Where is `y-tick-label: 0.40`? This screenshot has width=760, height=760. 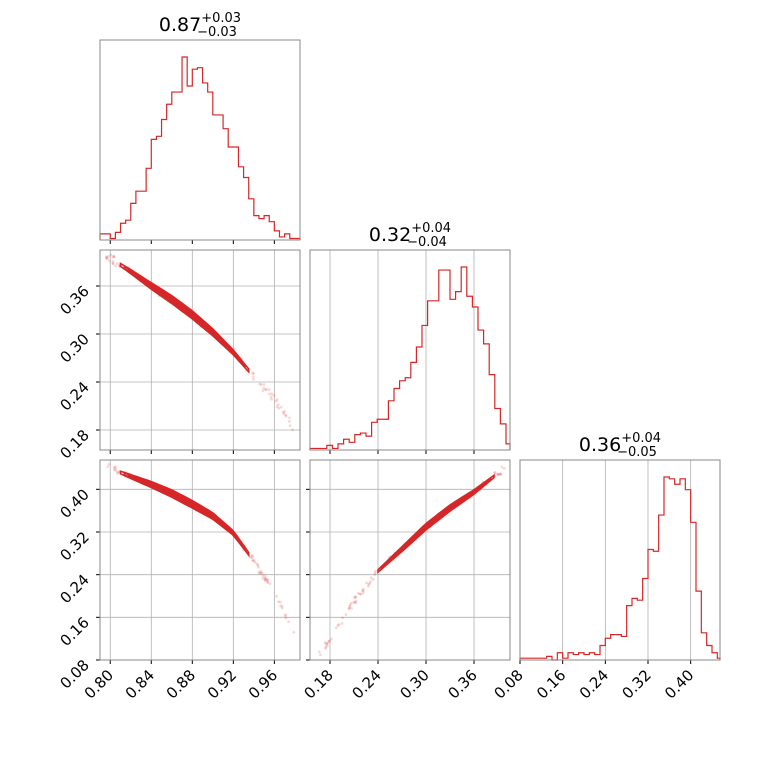
y-tick-label: 0.40 is located at coordinates (74, 503).